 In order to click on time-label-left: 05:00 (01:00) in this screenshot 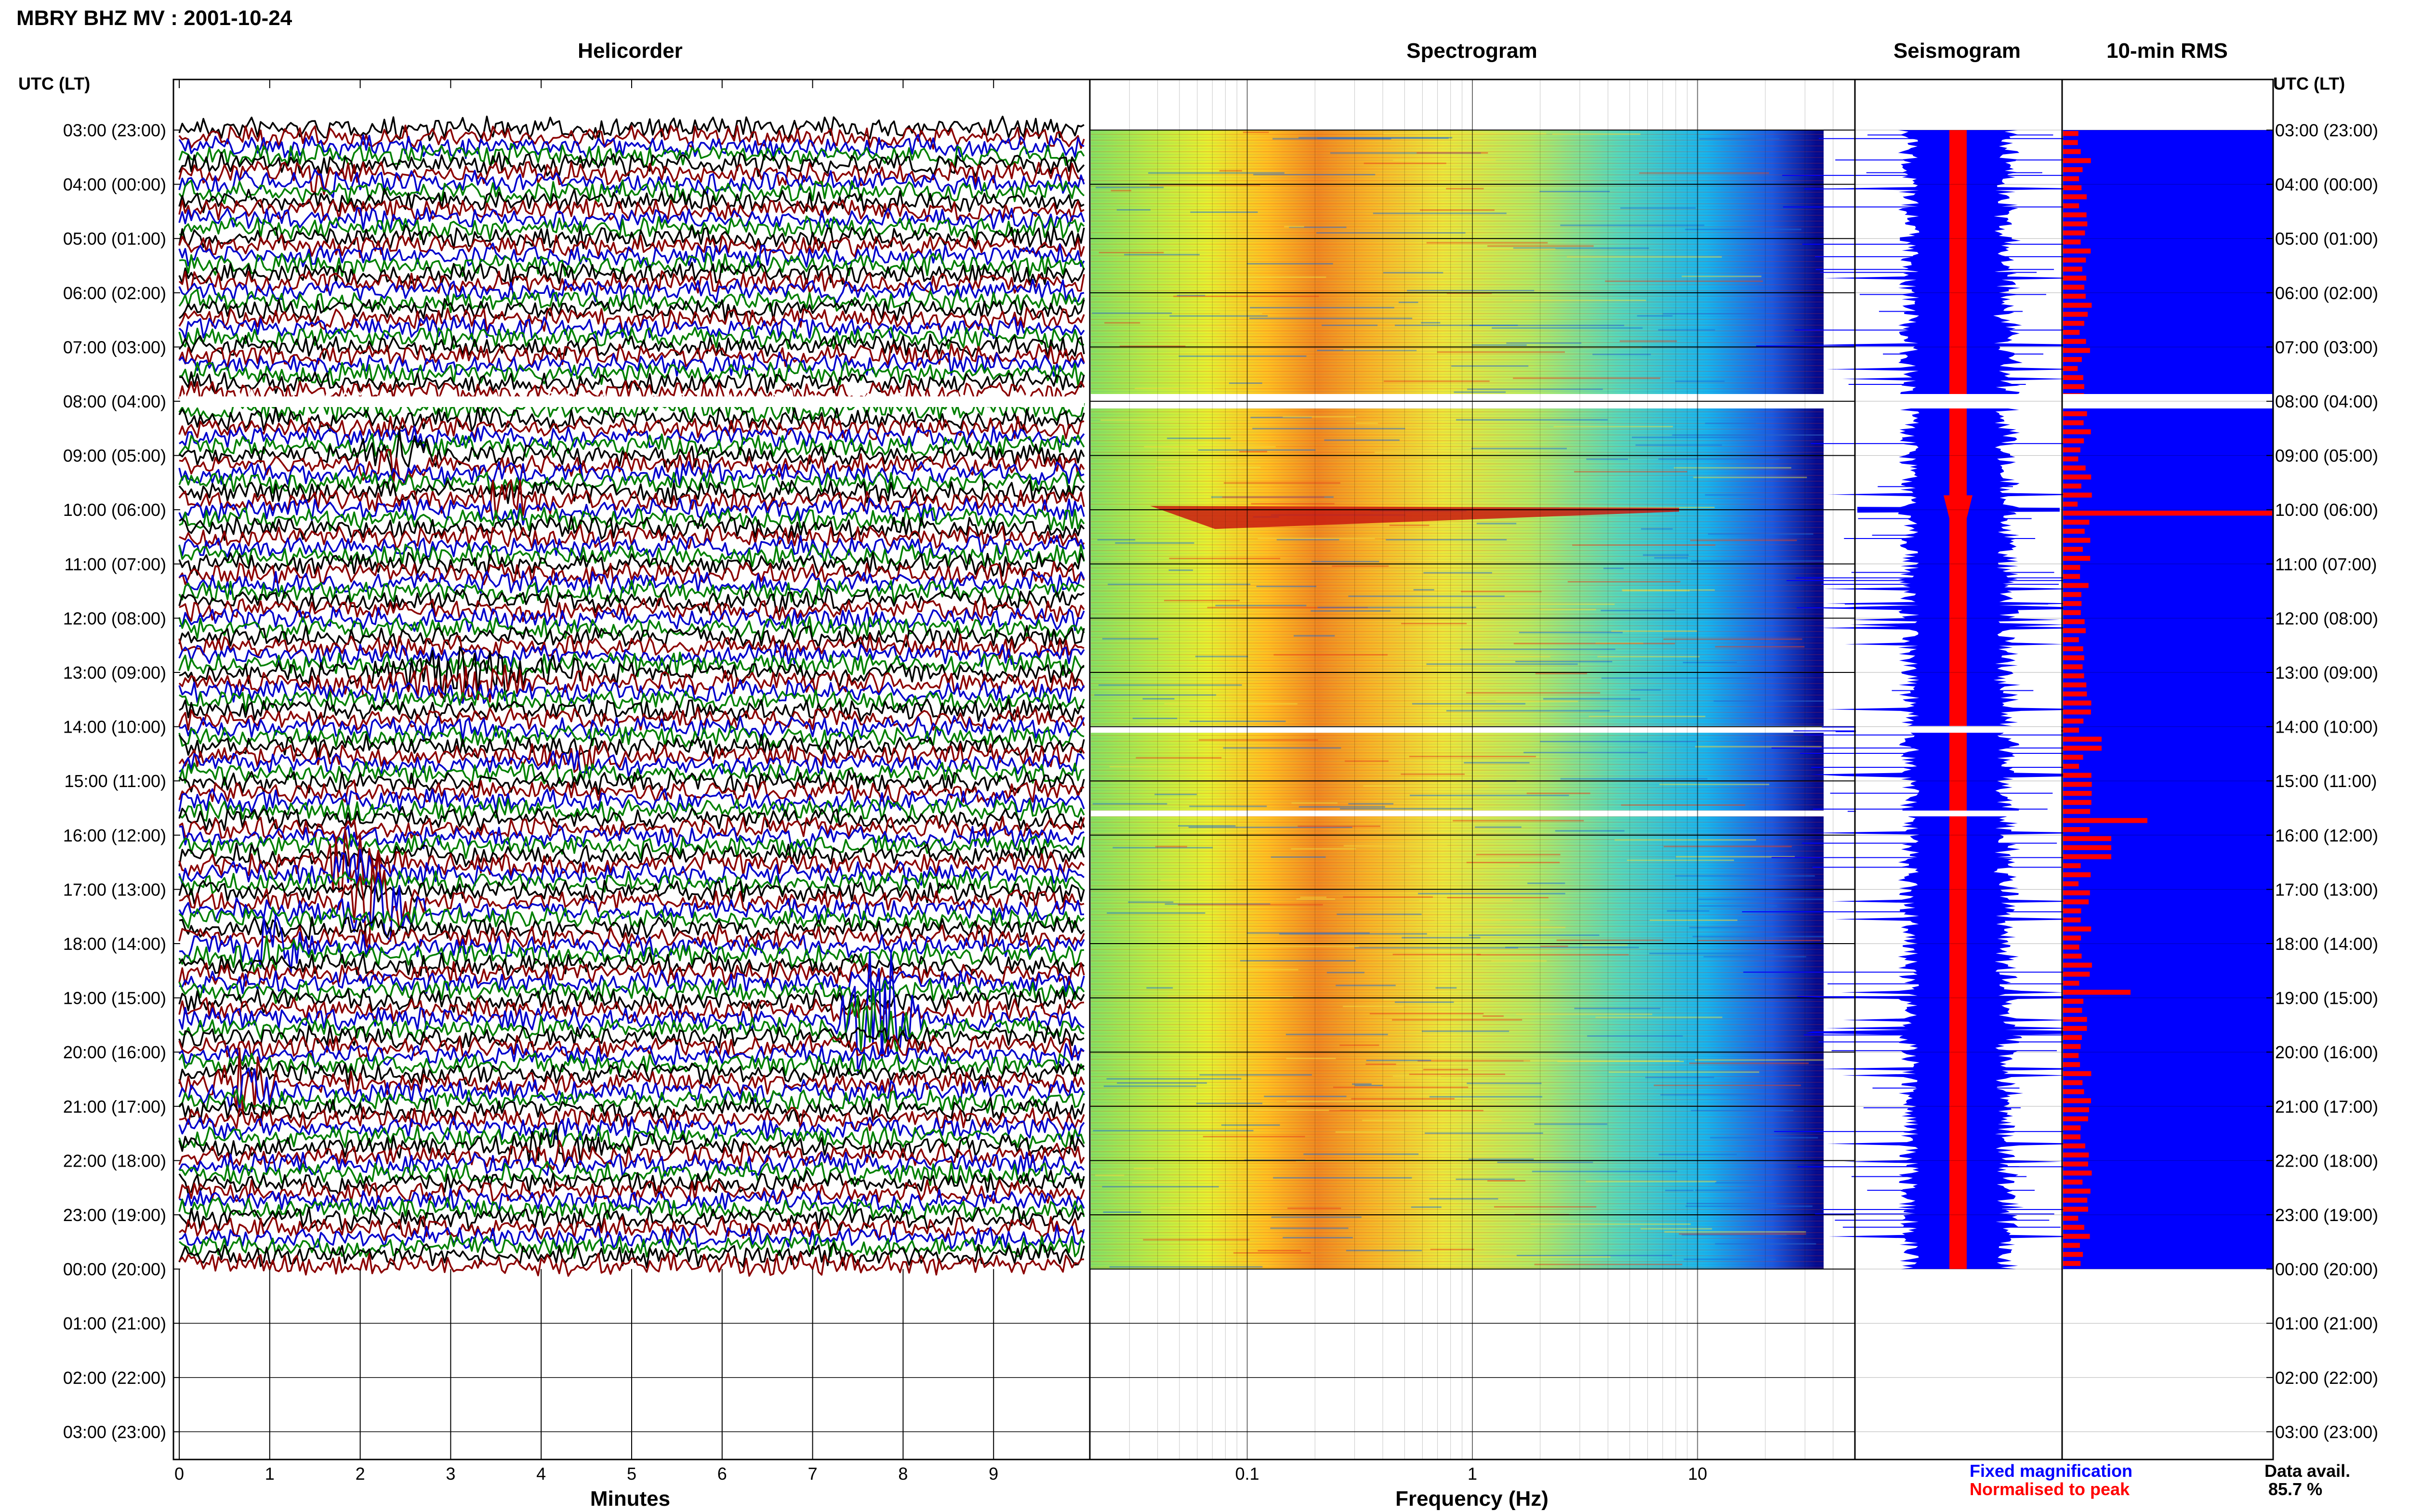, I will do `click(114, 239)`.